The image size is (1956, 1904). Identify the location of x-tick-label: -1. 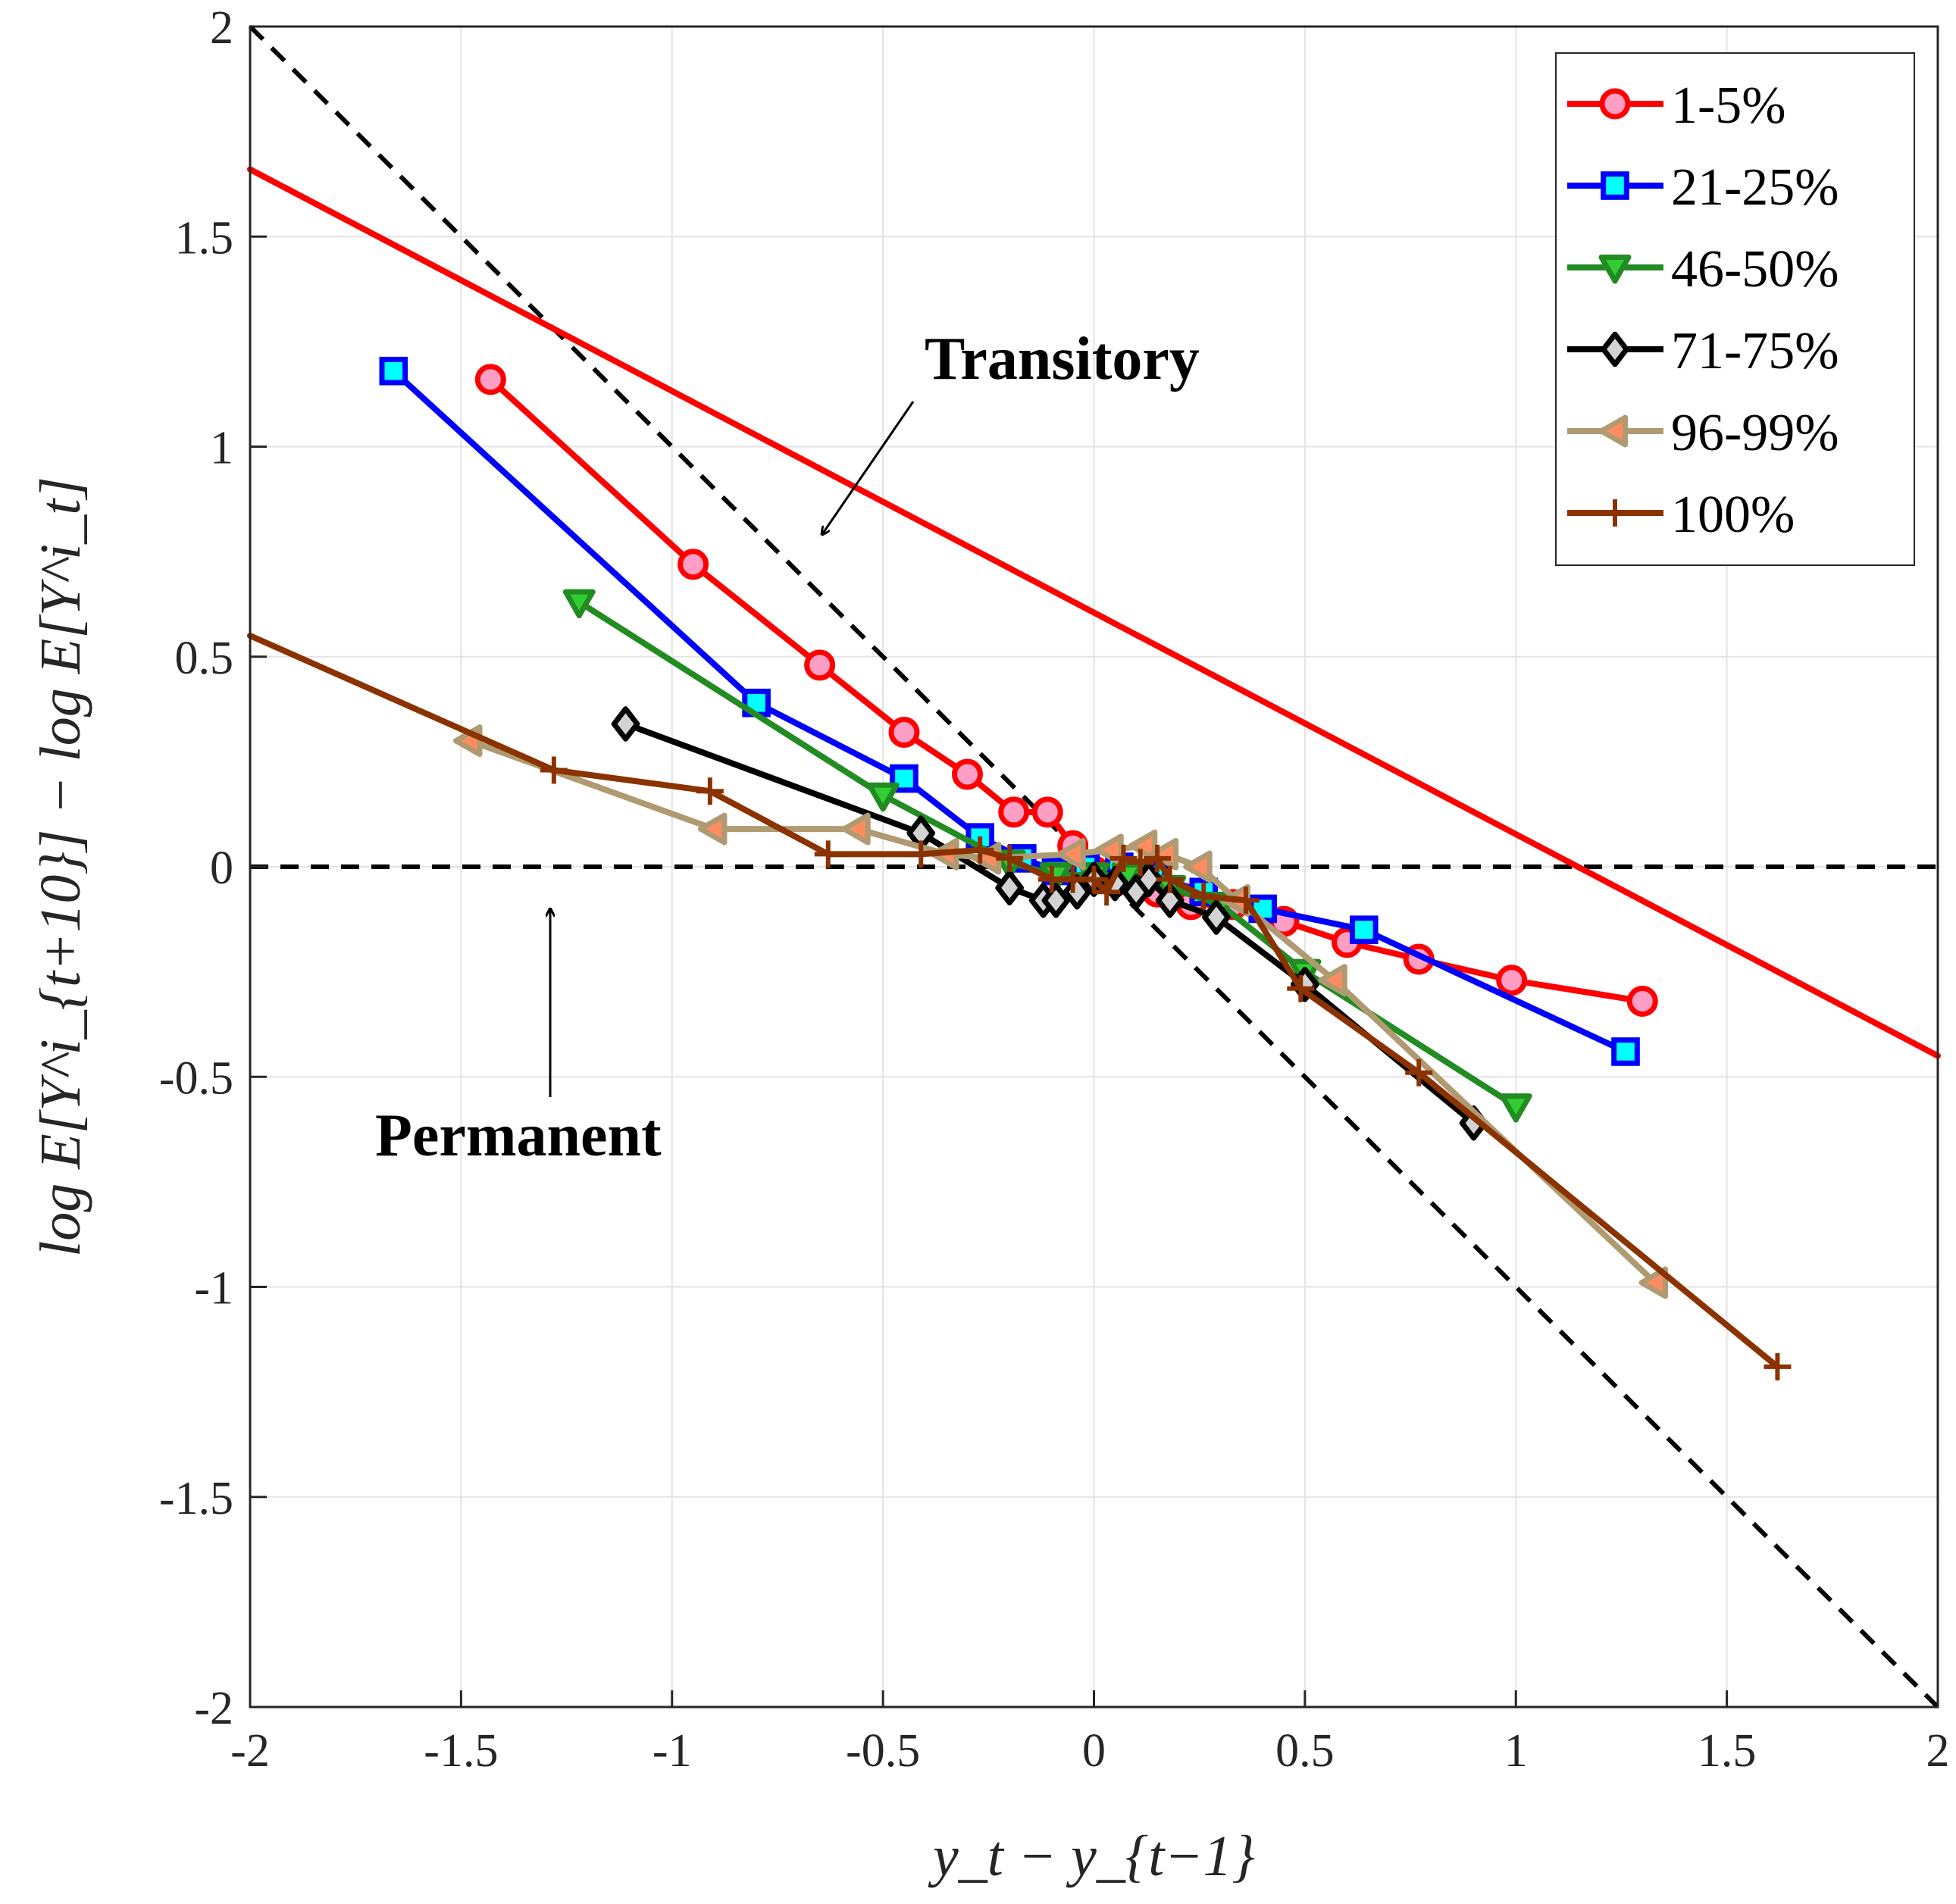
(672, 1751).